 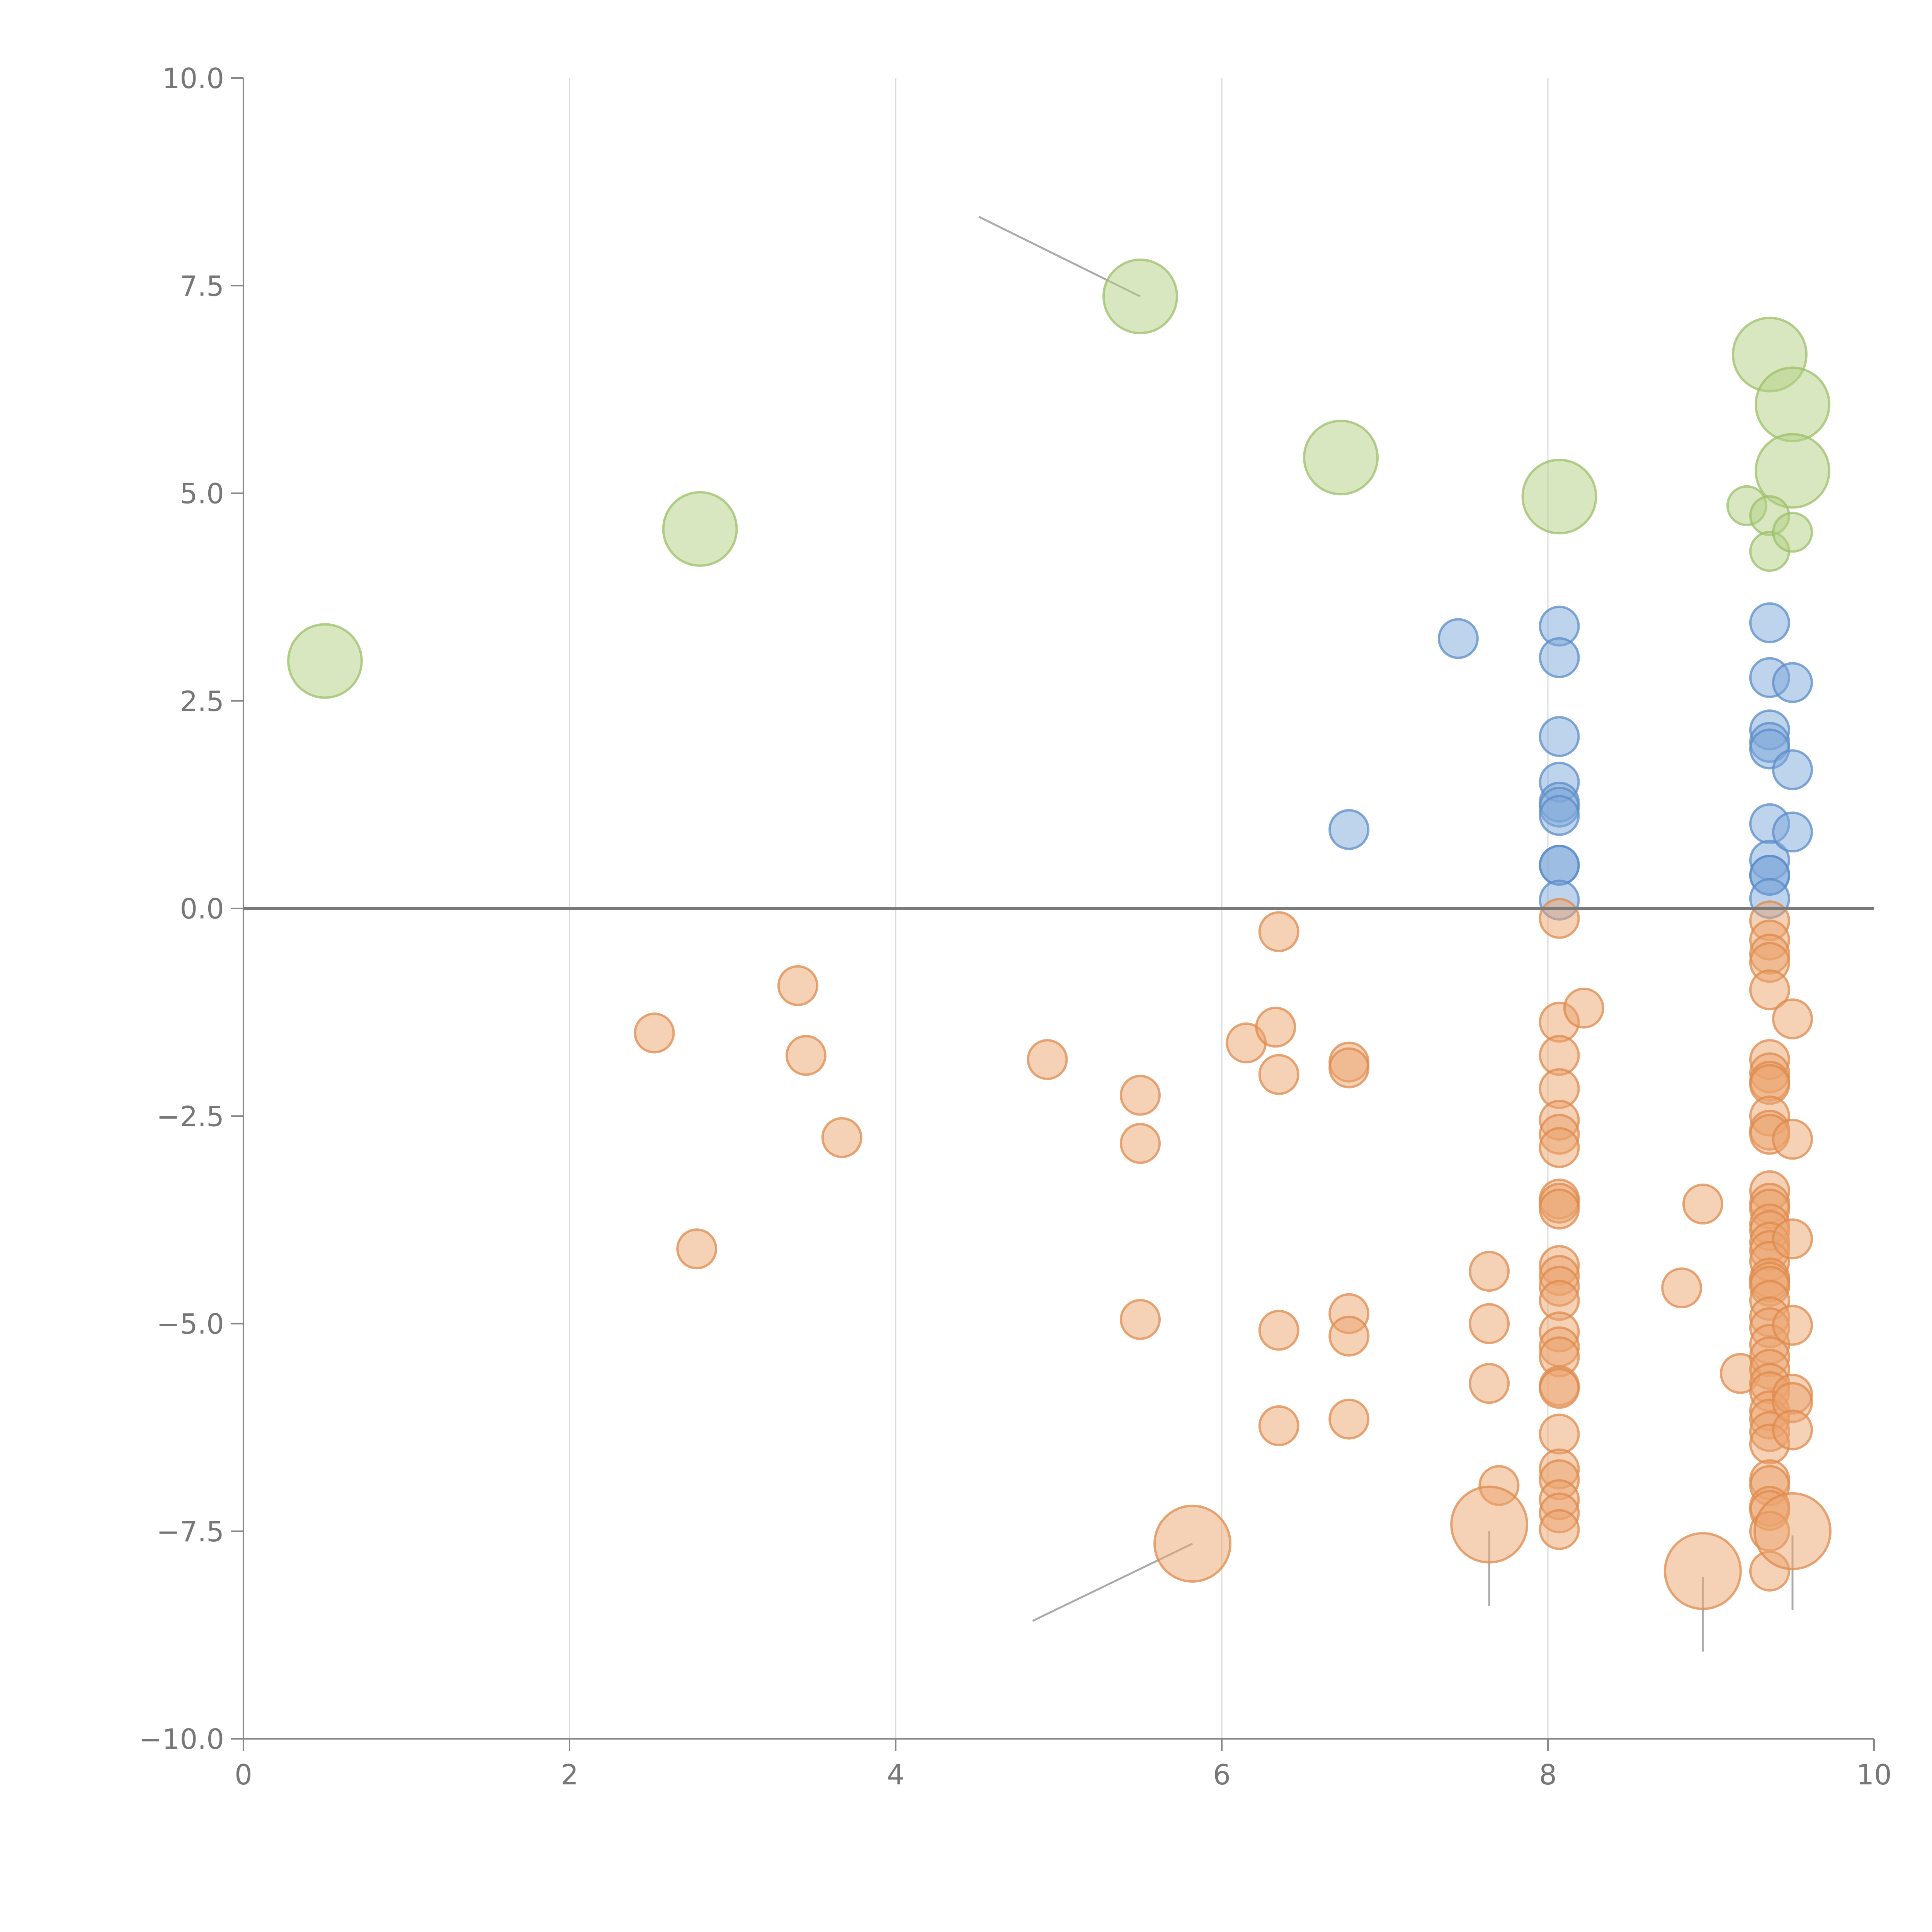 I want to click on y-tick-label: −2.5, so click(x=190, y=1116).